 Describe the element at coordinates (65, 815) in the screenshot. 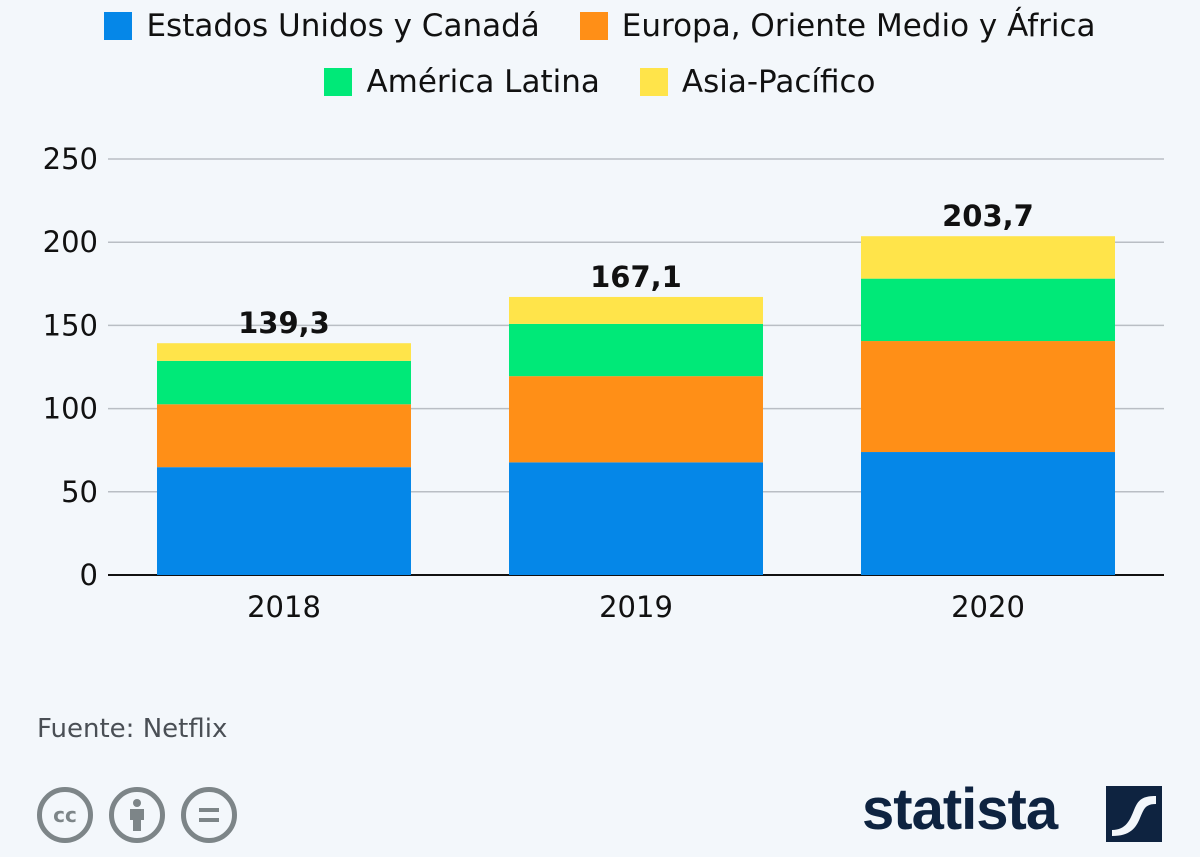

I see `creative-commons-icon: cc` at that location.